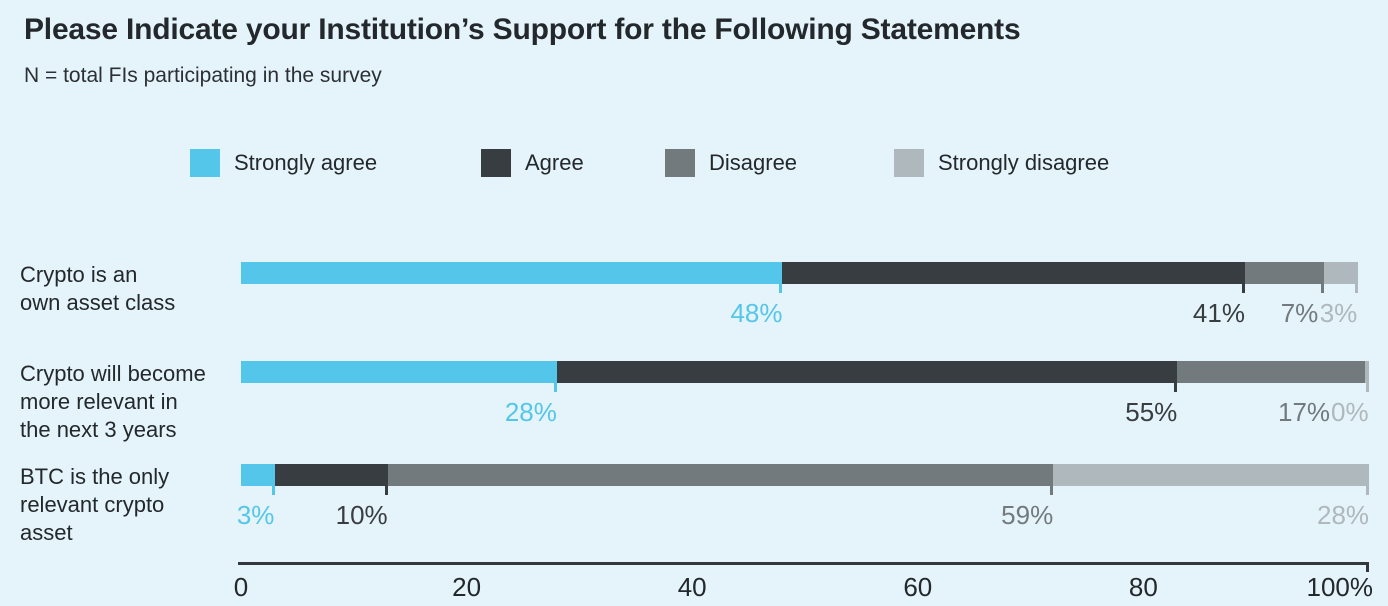 The width and height of the screenshot is (1388, 606). I want to click on legend-swatch-agree, so click(496, 162).